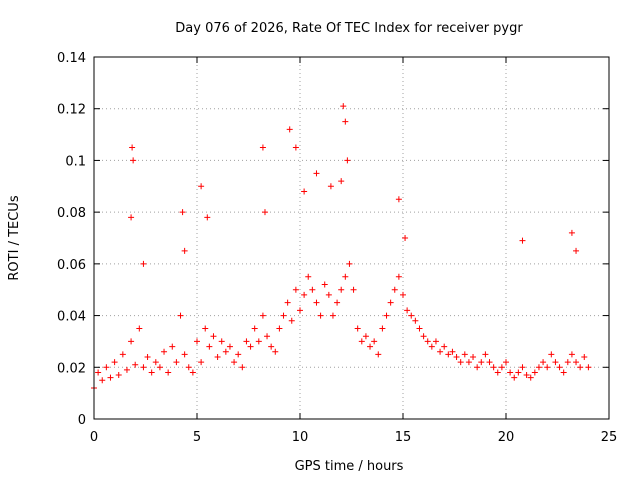 The width and height of the screenshot is (640, 480). Describe the element at coordinates (71, 265) in the screenshot. I see `y-tick-label: 0.06` at that location.